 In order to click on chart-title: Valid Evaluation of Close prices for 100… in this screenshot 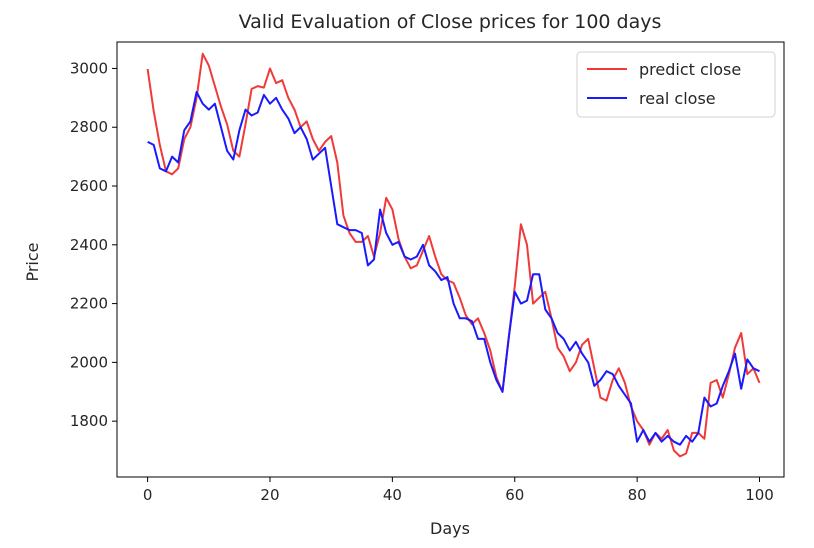, I will do `click(450, 22)`.